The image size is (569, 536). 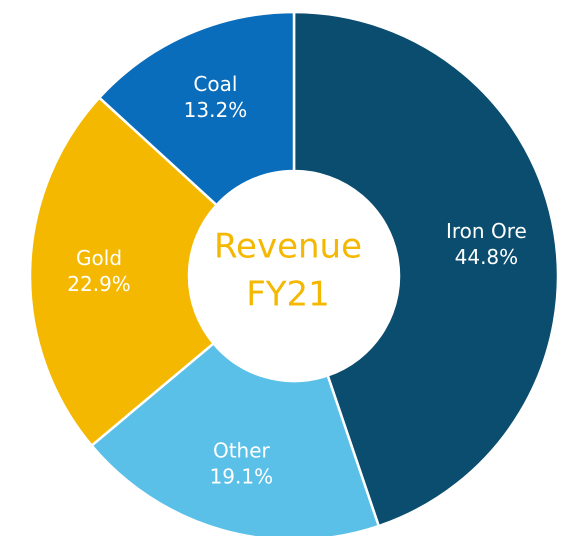 I want to click on slice-value-label: 19.1%, so click(x=242, y=476).